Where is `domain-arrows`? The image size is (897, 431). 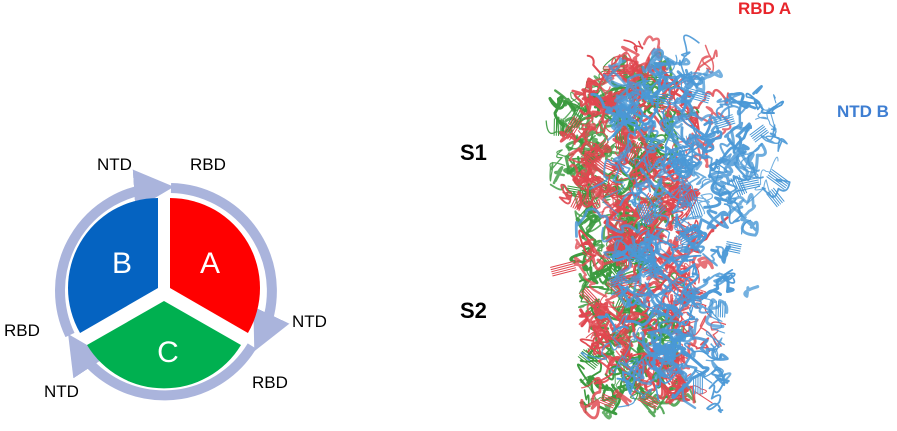 domain-arrows is located at coordinates (172, 285).